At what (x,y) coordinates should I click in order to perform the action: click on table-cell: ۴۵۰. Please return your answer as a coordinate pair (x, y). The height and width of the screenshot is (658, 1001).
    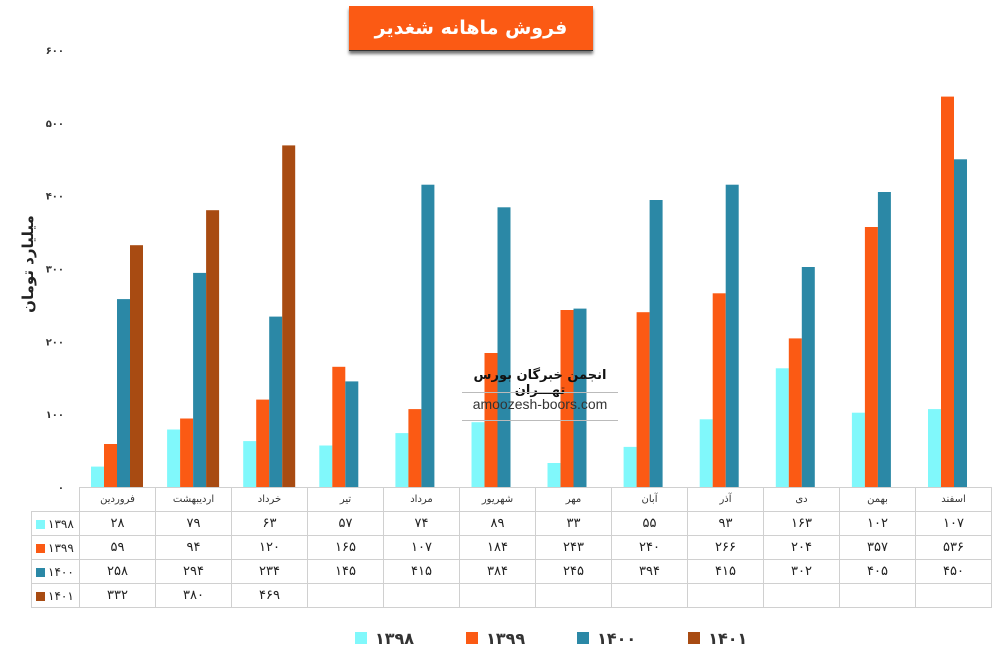
    Looking at the image, I should click on (953, 571).